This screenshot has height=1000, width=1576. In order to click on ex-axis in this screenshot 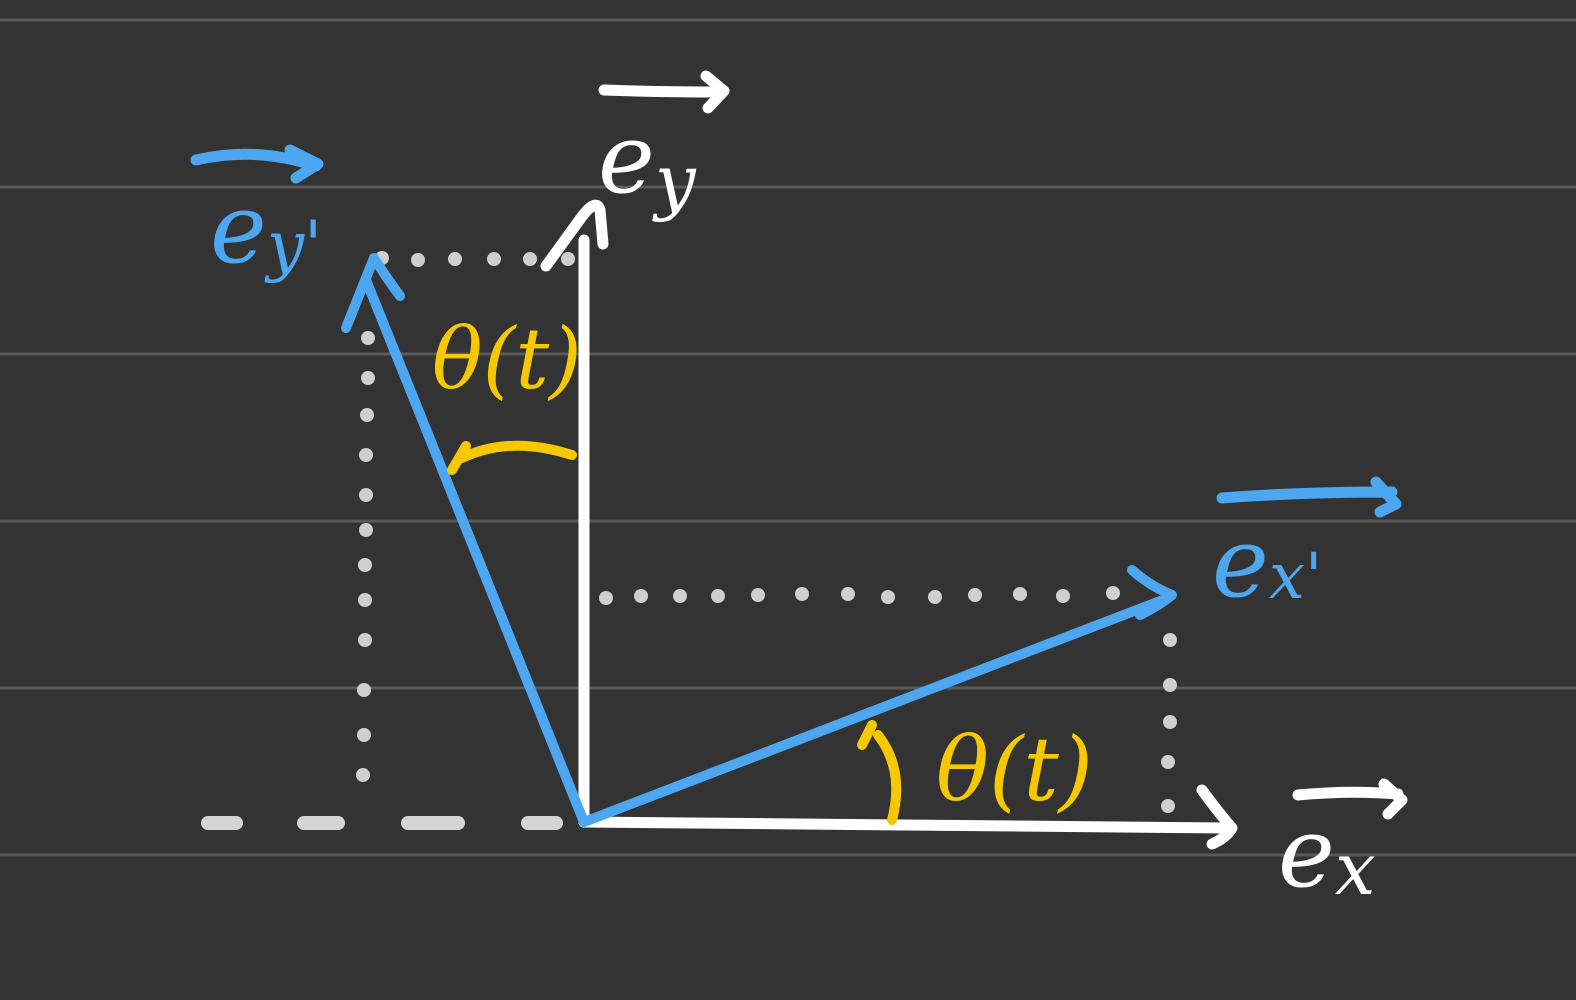, I will do `click(906, 825)`.